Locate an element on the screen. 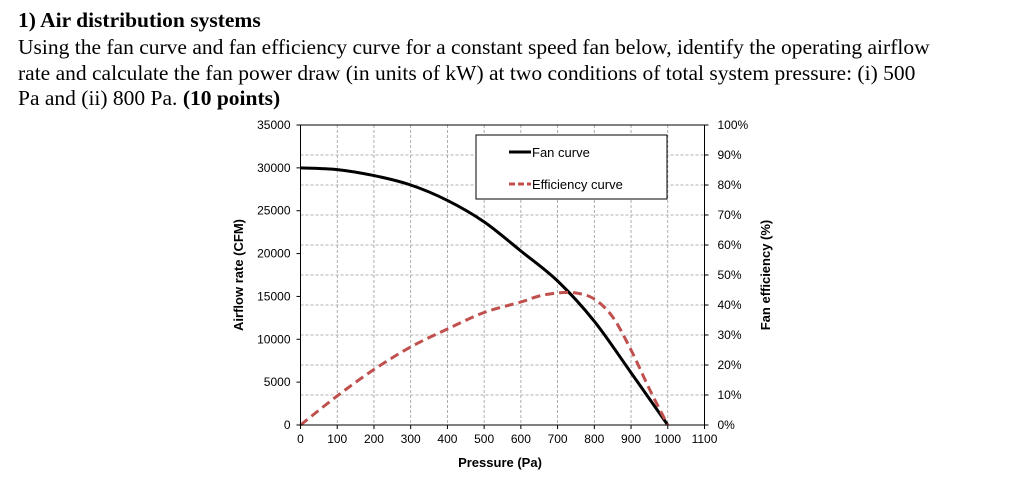 Image resolution: width=1024 pixels, height=486 pixels. question-line-3-text: Pa and (ii) 800 Pa. is located at coordinates (100, 98).